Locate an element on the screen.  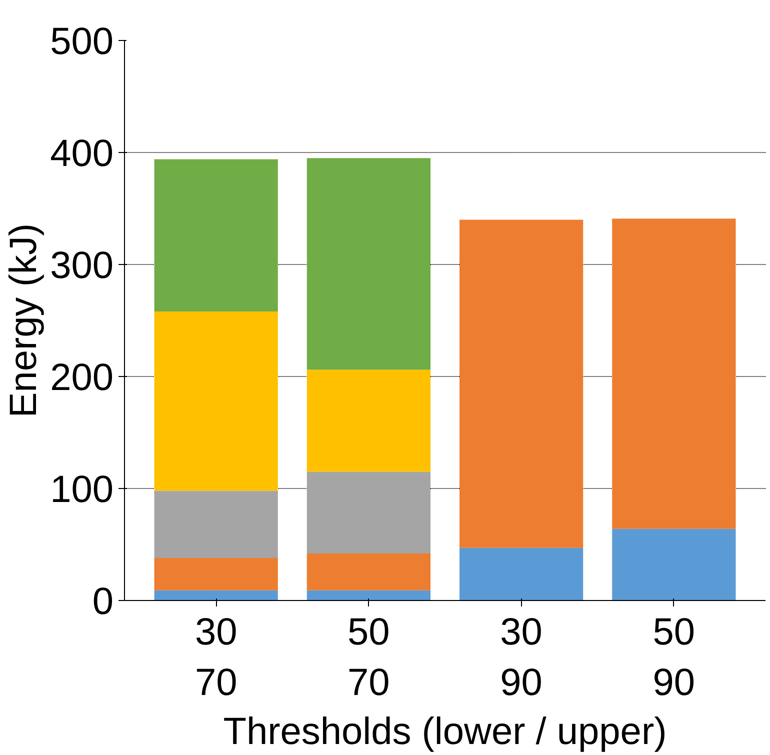
y-tick-label: 300 is located at coordinates (82, 266).